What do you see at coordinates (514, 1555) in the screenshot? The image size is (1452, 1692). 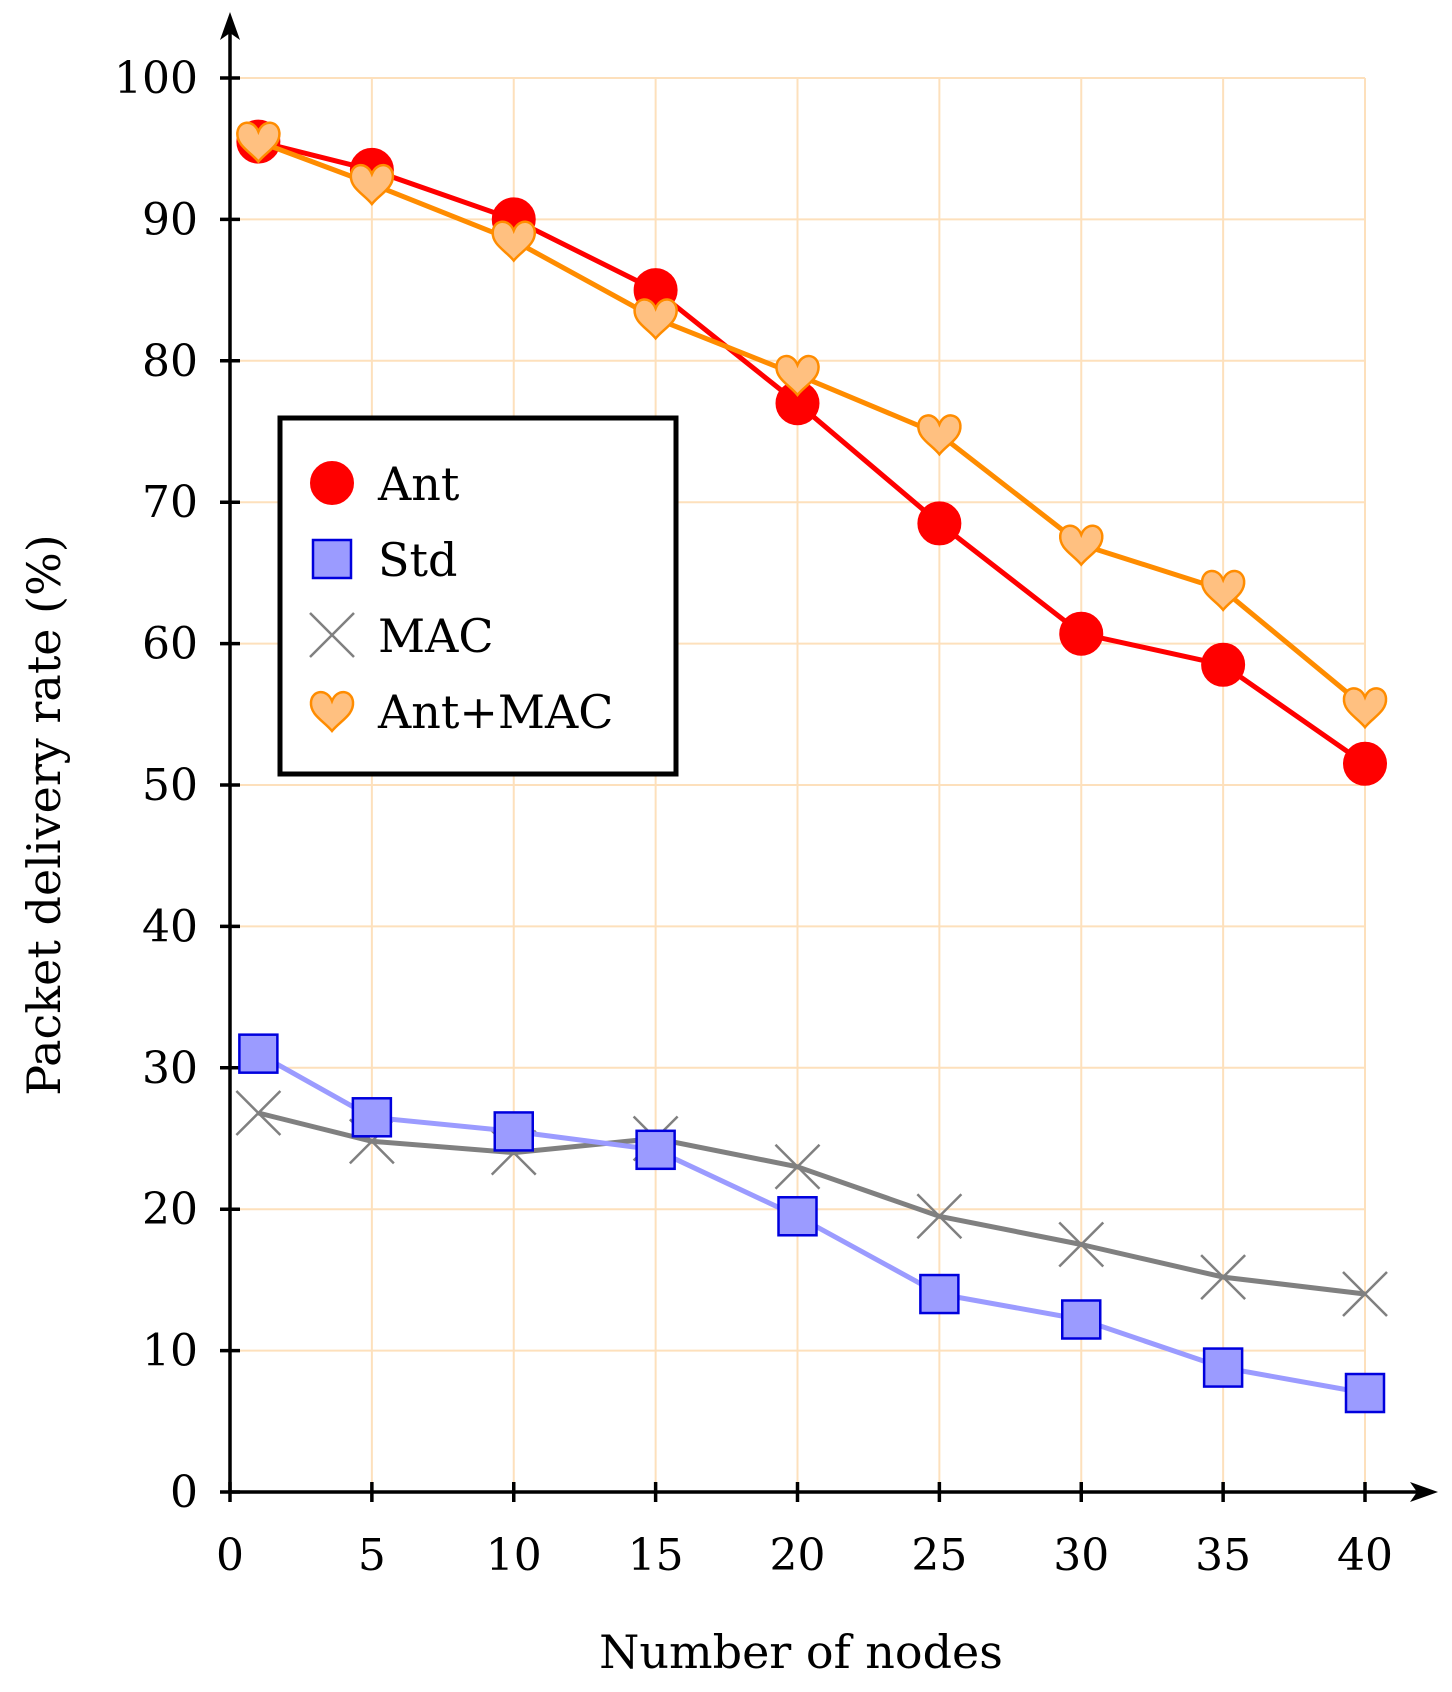 I see `x-tick-label: 10` at bounding box center [514, 1555].